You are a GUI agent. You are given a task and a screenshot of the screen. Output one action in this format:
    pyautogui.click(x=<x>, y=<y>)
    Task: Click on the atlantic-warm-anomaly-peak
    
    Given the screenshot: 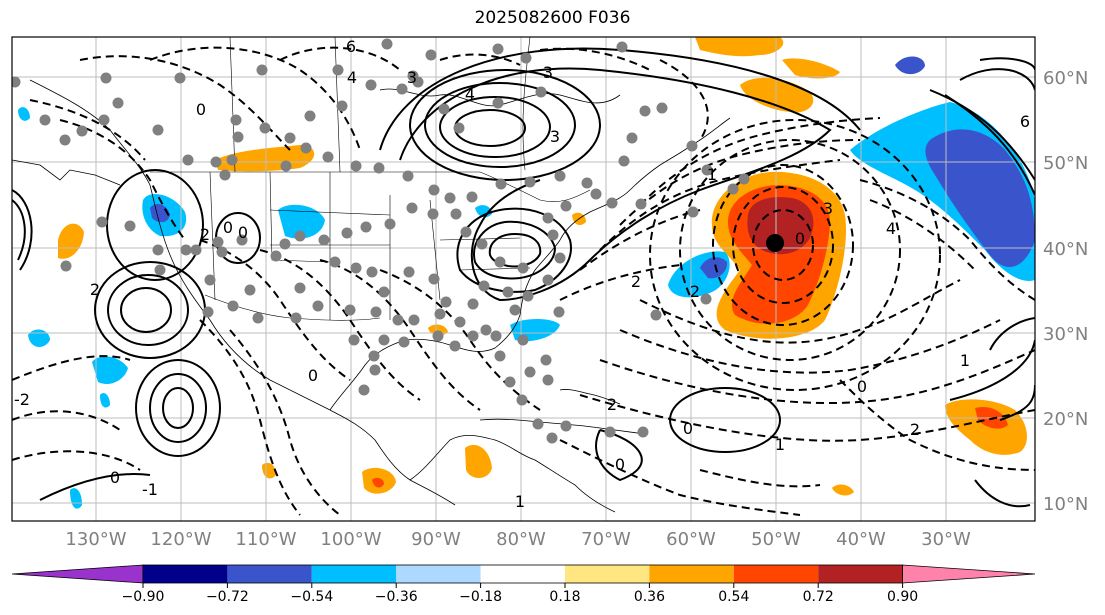 What is the action you would take?
    pyautogui.click(x=780, y=226)
    